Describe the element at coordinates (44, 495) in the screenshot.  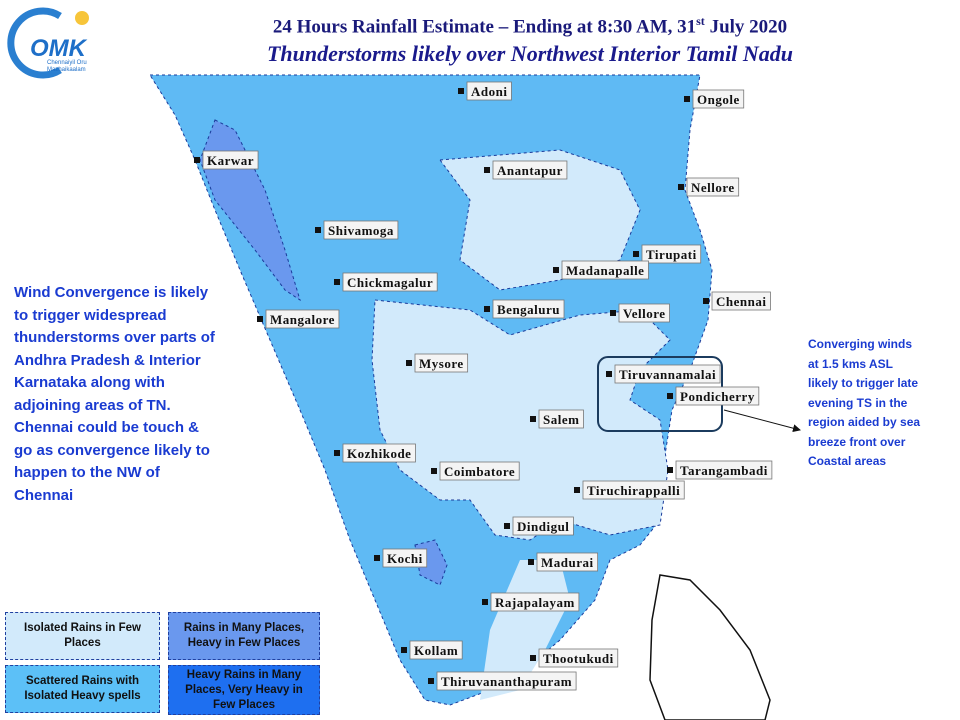
I see `note-line: Chennai` at that location.